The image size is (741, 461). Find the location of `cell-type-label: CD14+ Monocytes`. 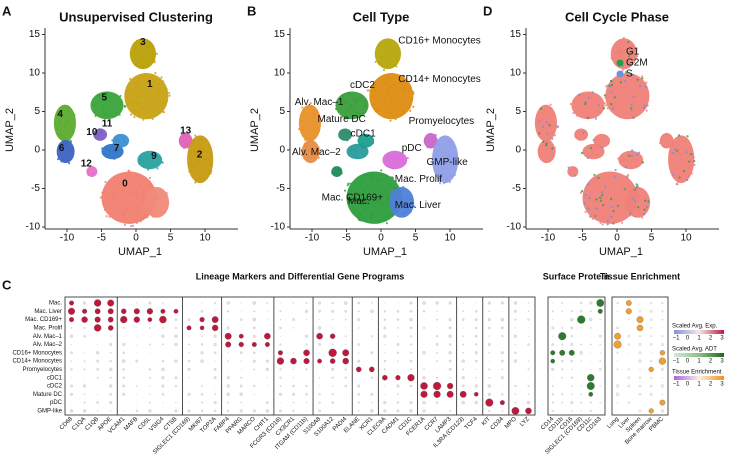

cell-type-label: CD14+ Monocytes is located at coordinates (439, 79).